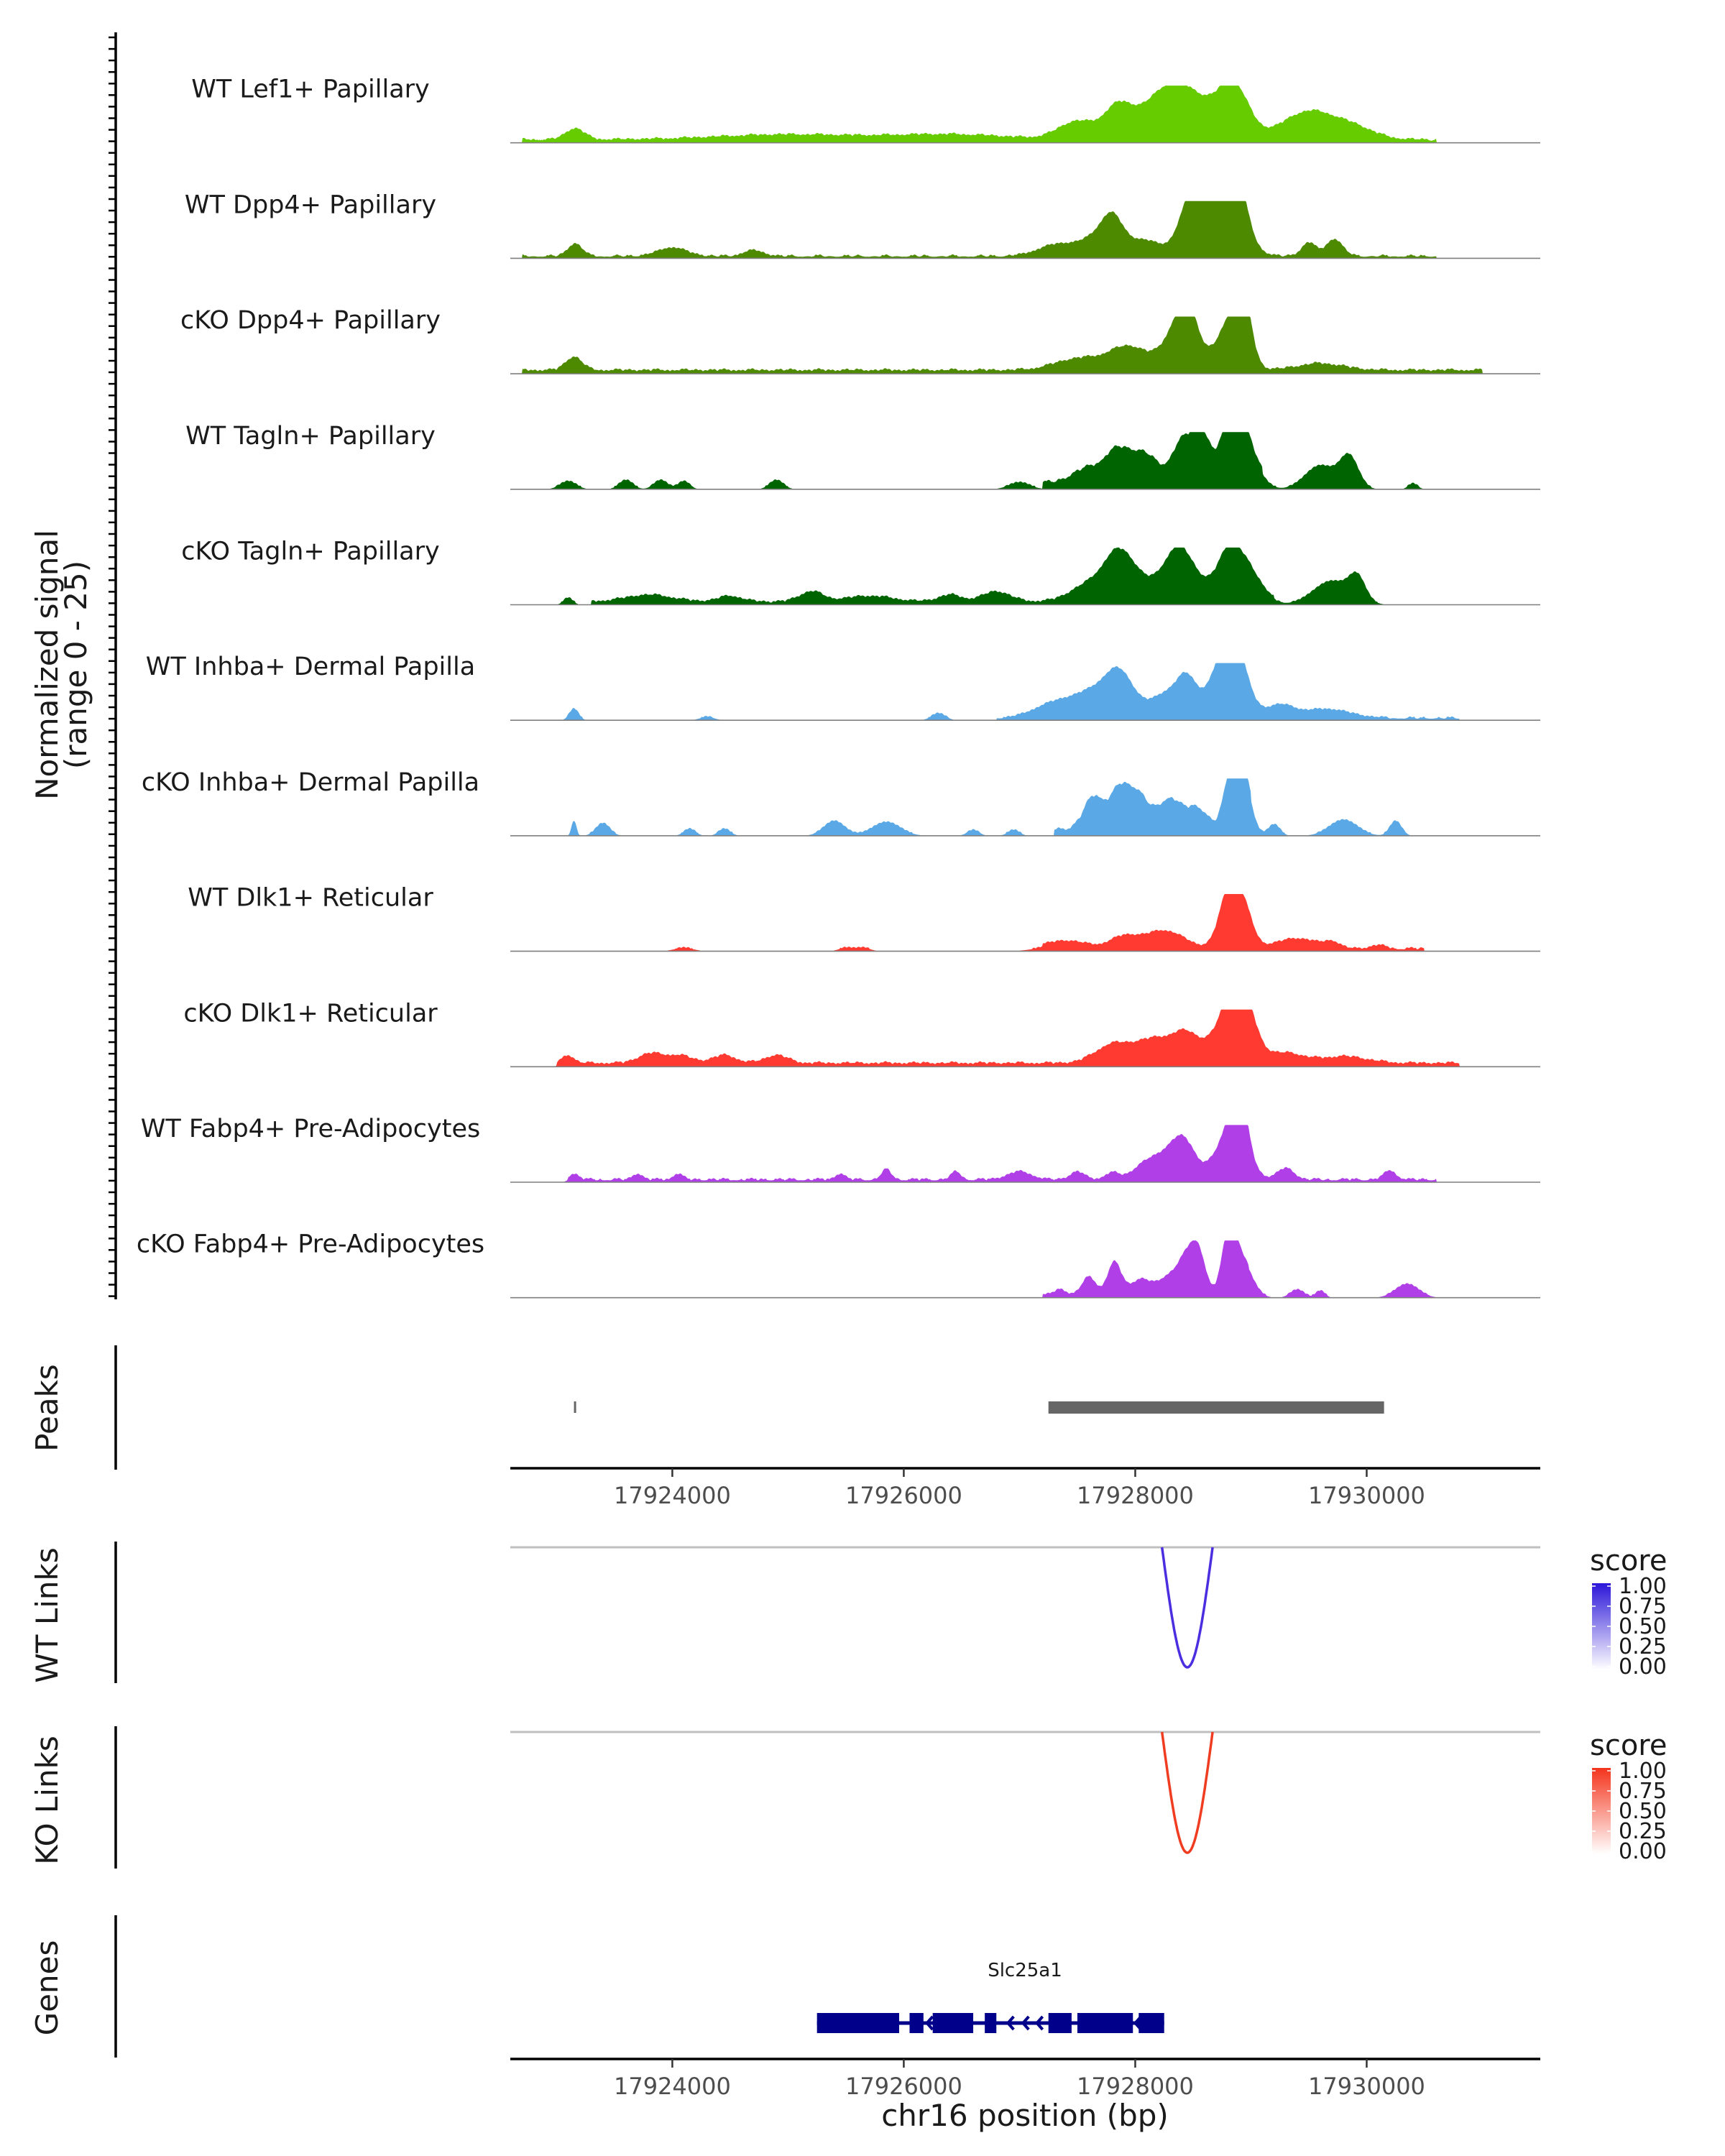 This screenshot has width=1725, height=2156. What do you see at coordinates (310, 898) in the screenshot?
I see `track-label: WT Dlk1+ Reticular` at bounding box center [310, 898].